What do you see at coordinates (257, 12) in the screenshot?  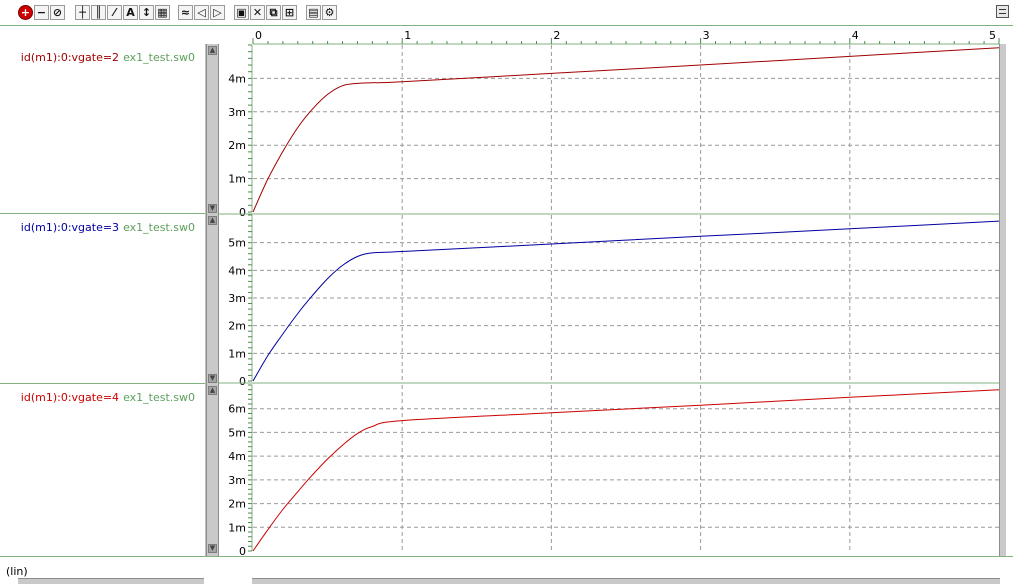 I see `delete-icon: ✕` at bounding box center [257, 12].